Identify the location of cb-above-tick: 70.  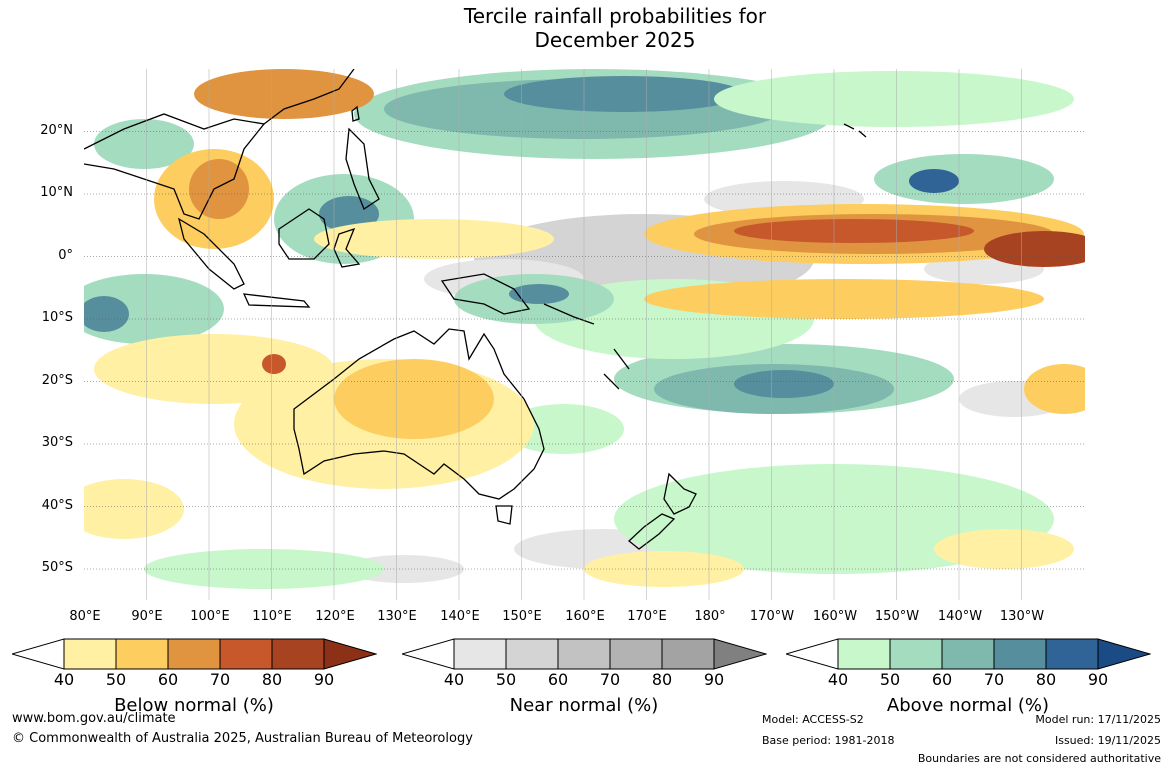
(994, 679).